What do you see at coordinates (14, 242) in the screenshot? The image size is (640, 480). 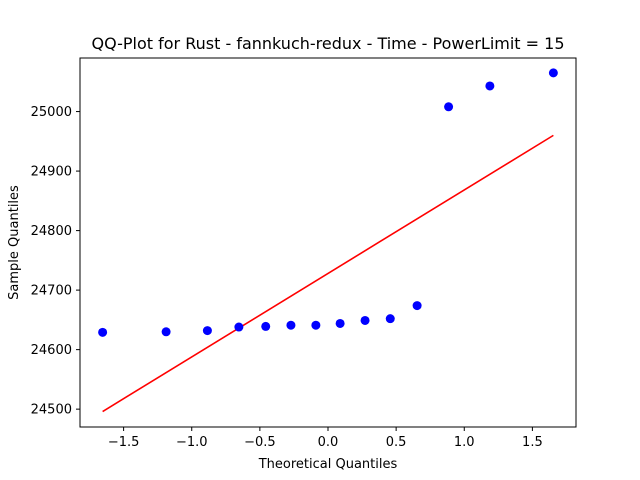 I see `y-axis-label: Sample Quantiles` at bounding box center [14, 242].